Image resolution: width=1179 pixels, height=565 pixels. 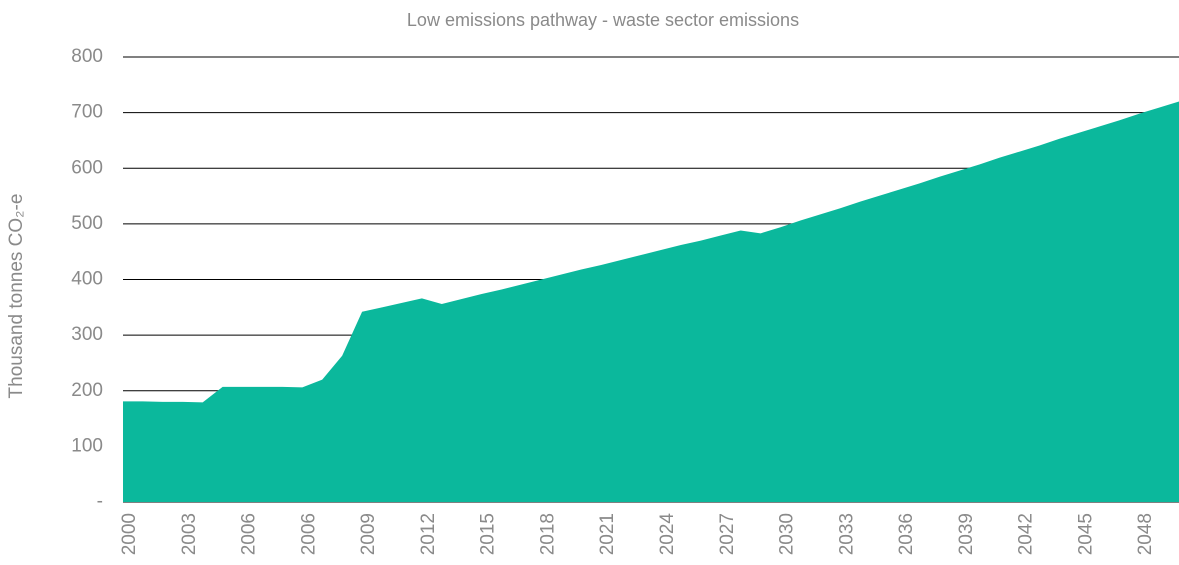 I want to click on x-tick-label: 2000, so click(x=129, y=534).